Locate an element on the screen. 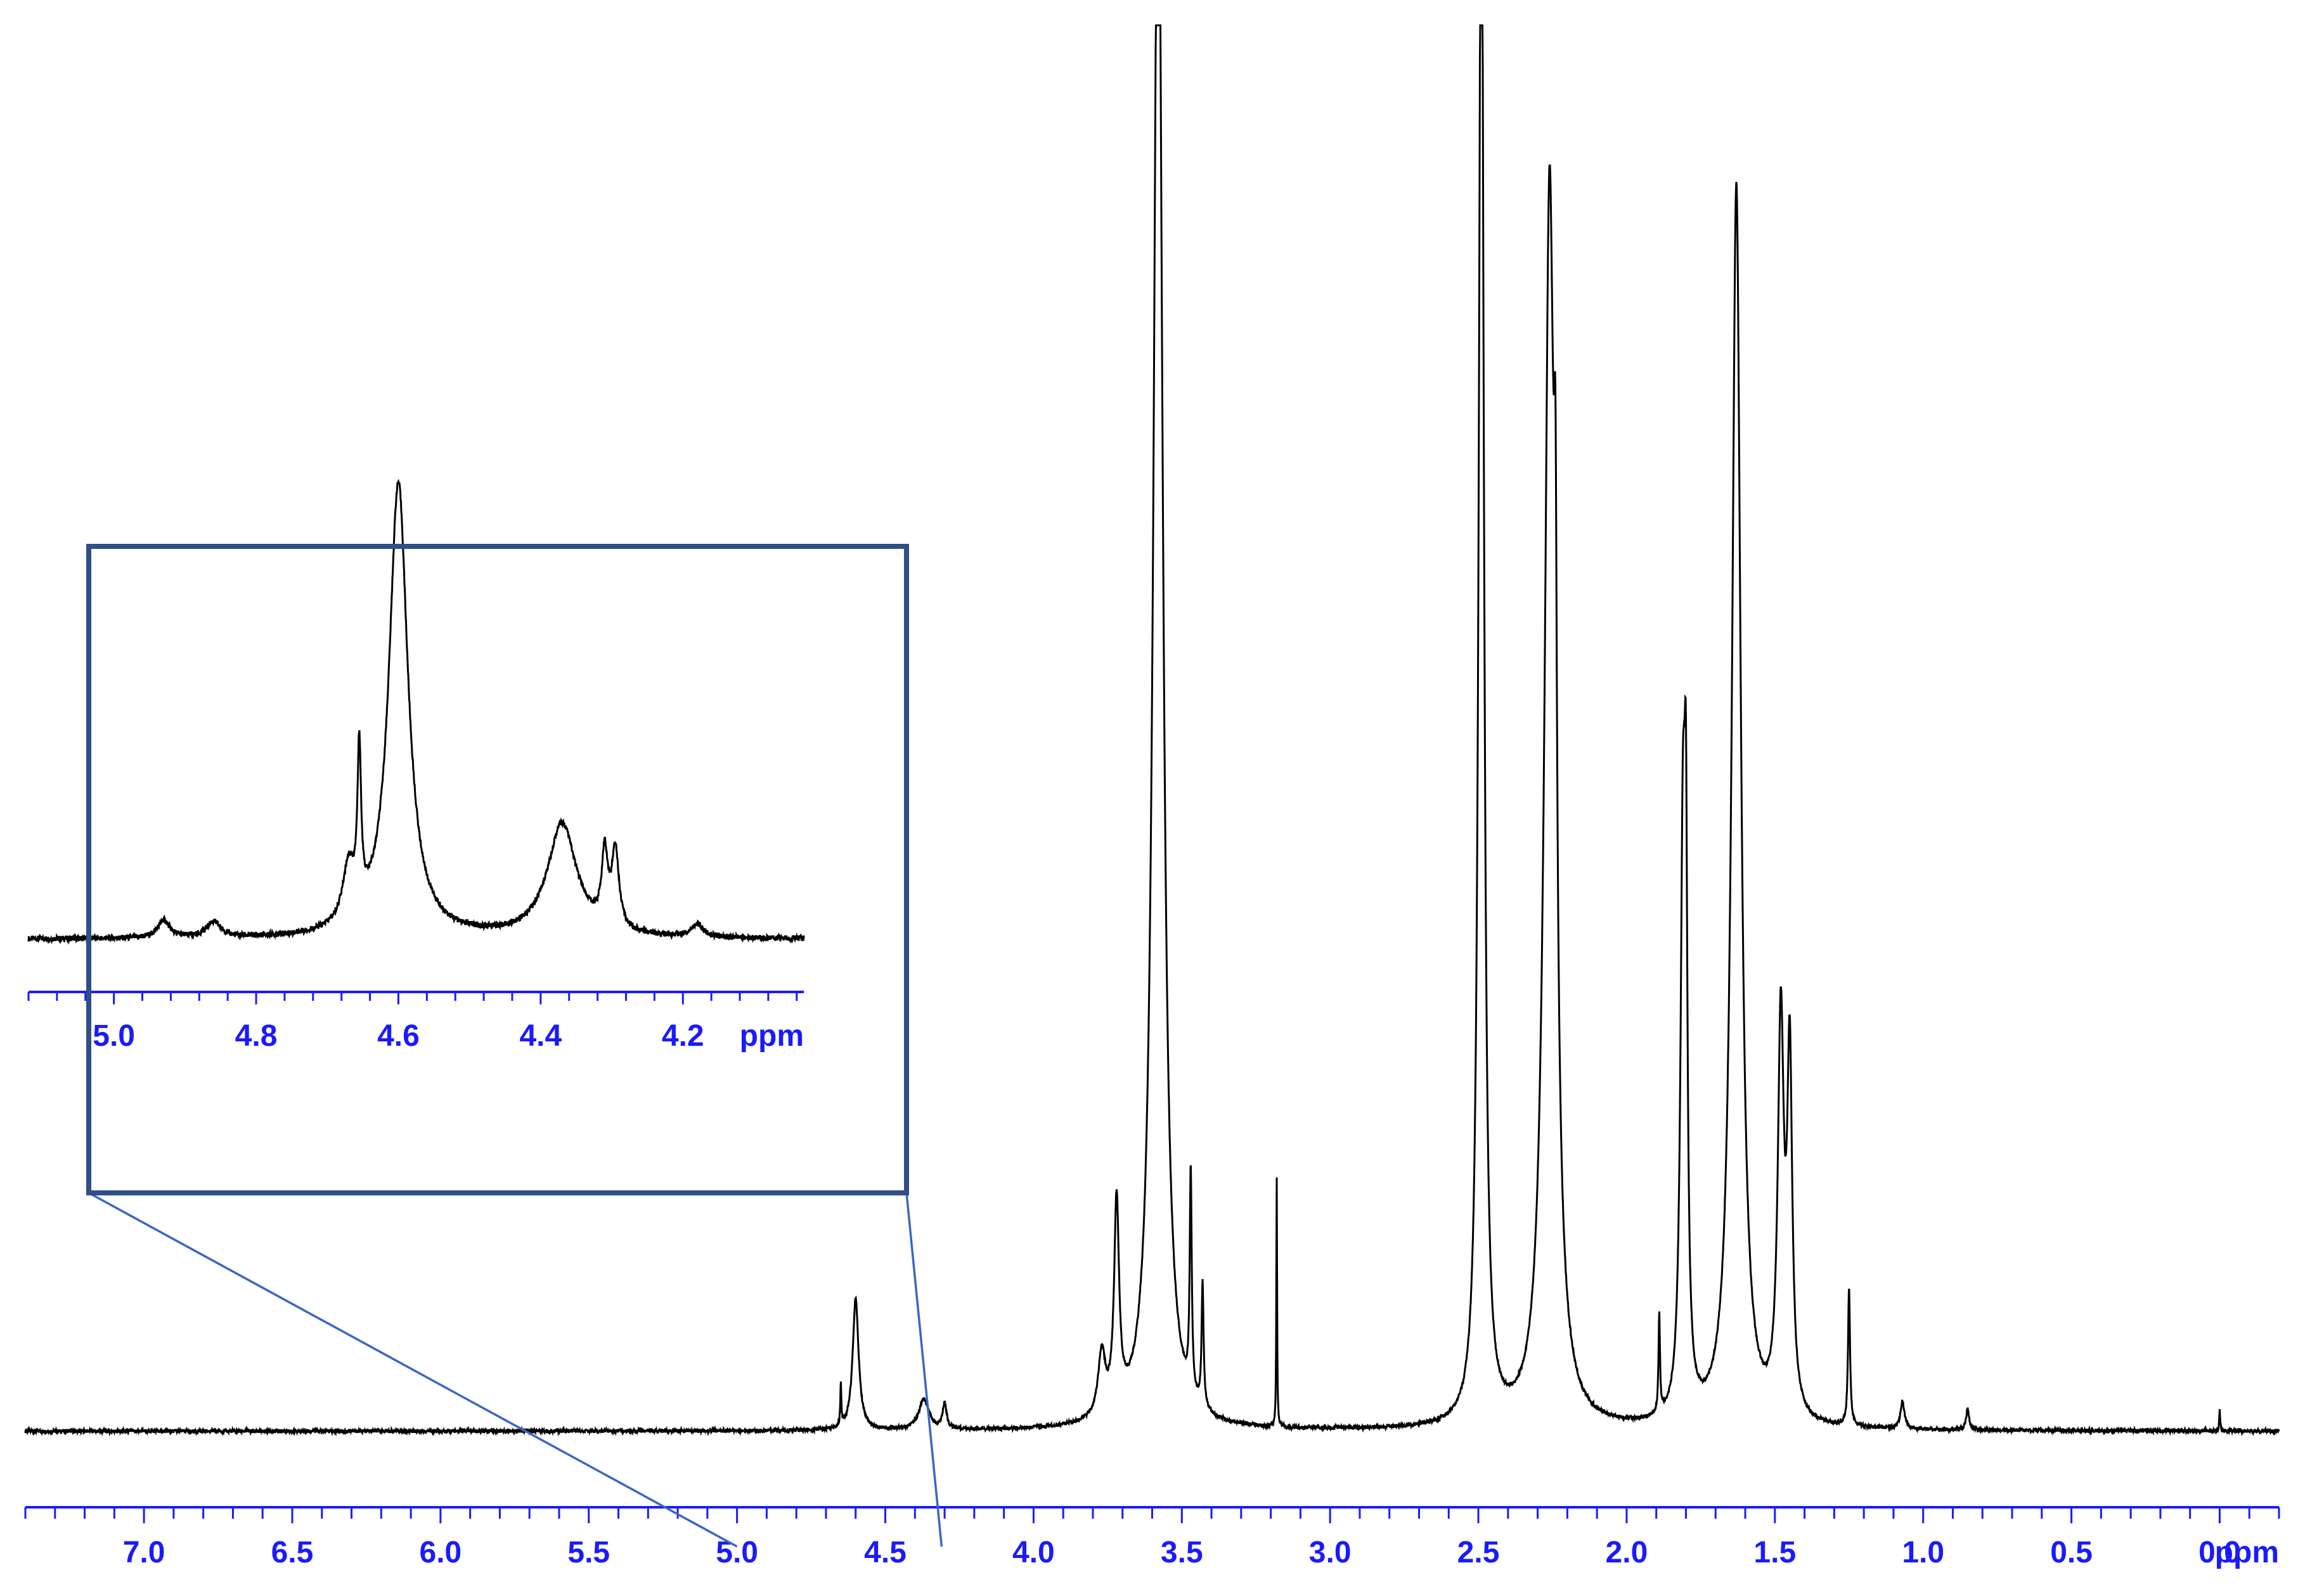 This screenshot has height=1596, width=2298. main-x-tick-label: 1.5 is located at coordinates (1774, 1552).